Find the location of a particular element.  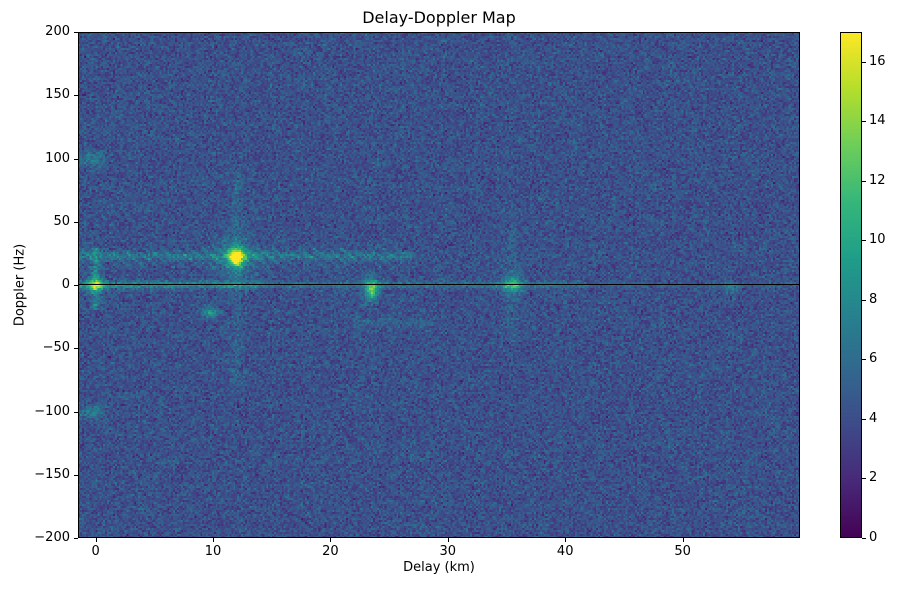

y-tick-label: −150 is located at coordinates (52, 474).